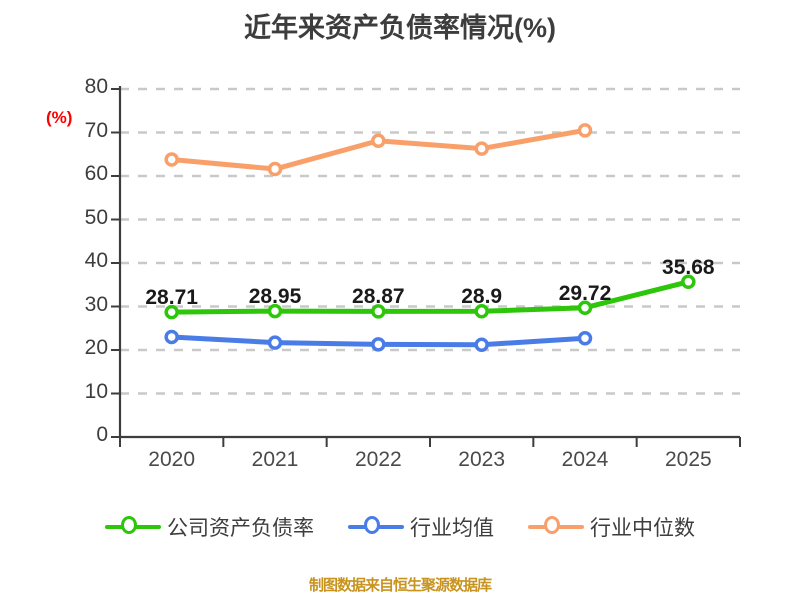  I want to click on y-axis-tick-10: 10, so click(96, 391).